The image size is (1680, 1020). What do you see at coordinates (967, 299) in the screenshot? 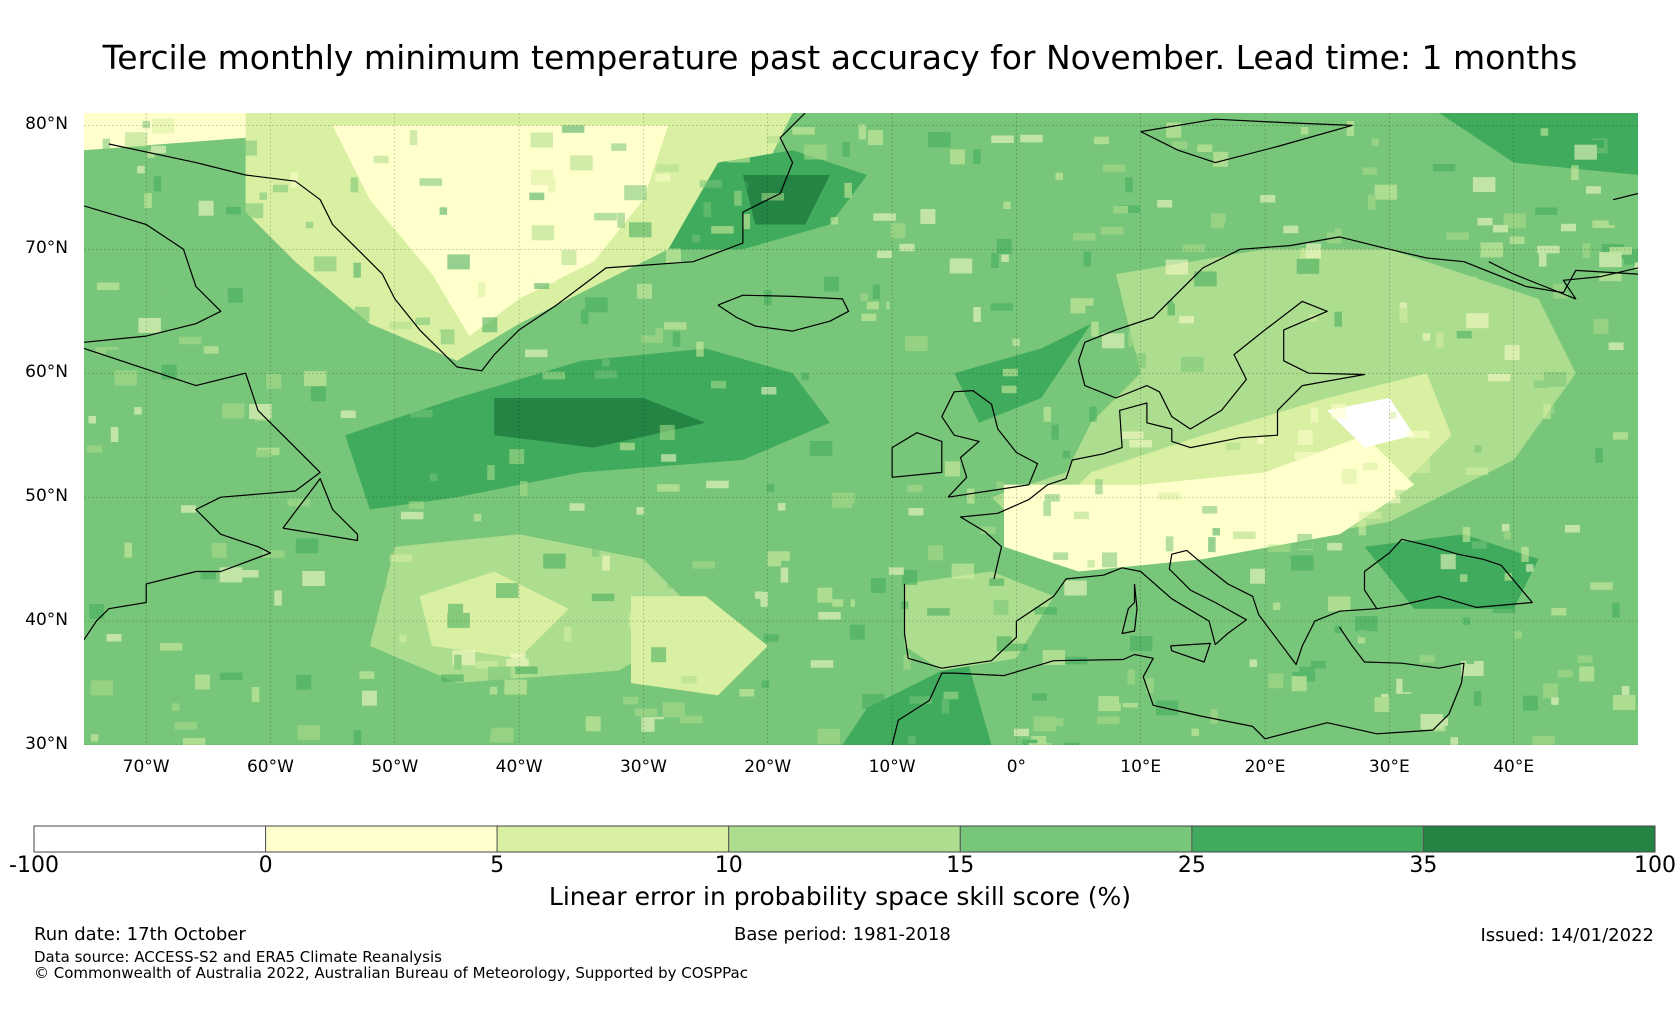
I see `skill-region-norwegian-sea` at bounding box center [967, 299].